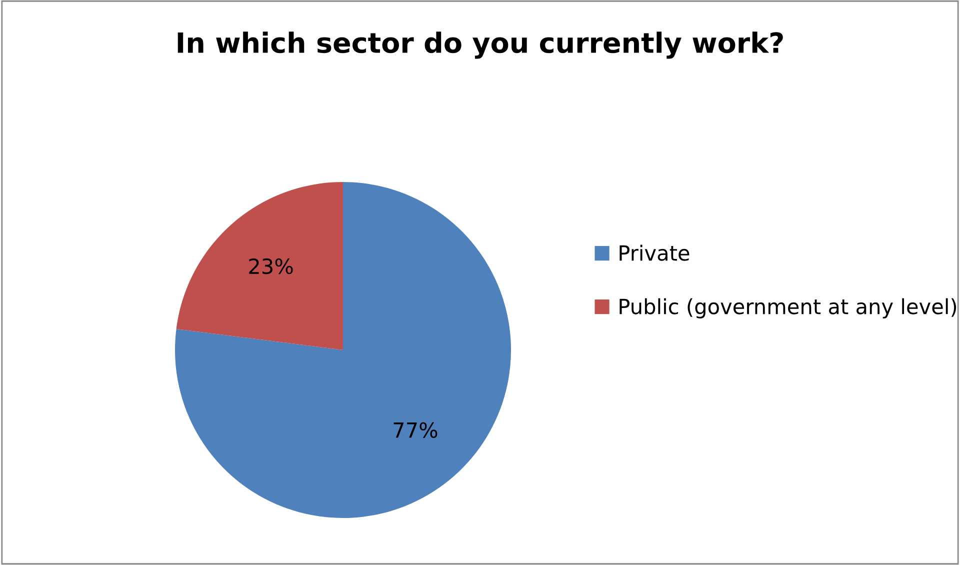 Image resolution: width=960 pixels, height=565 pixels. I want to click on legend-label: Private, so click(655, 252).